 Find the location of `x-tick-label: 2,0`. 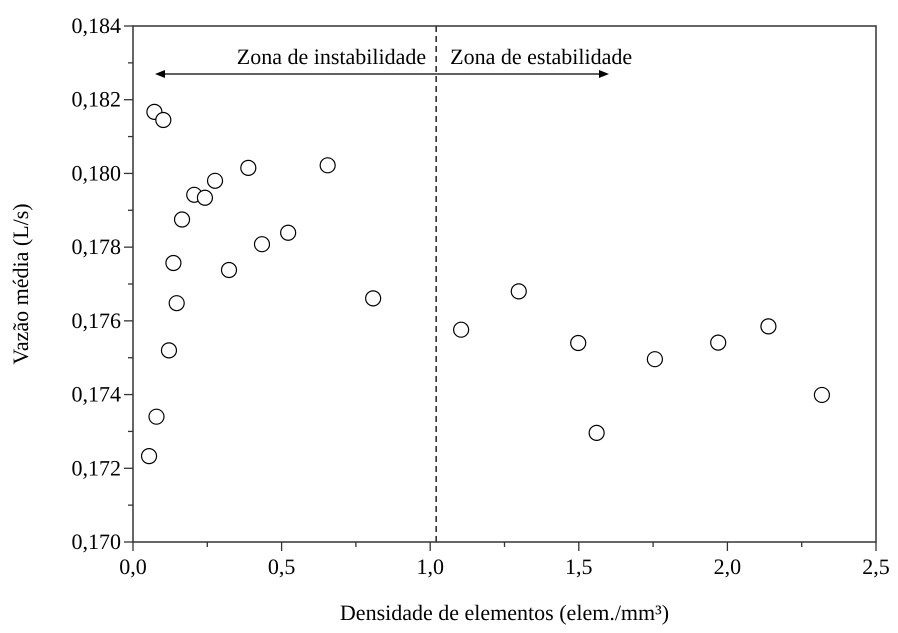

x-tick-label: 2,0 is located at coordinates (728, 566).